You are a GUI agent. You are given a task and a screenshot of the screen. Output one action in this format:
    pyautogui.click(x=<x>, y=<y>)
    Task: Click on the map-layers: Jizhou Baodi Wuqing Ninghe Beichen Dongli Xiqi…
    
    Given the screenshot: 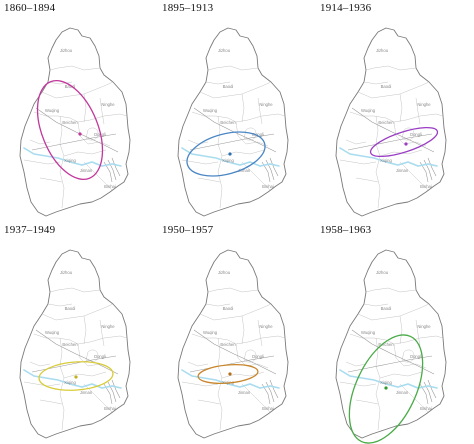 What is the action you would take?
    pyautogui.click(x=391, y=346)
    